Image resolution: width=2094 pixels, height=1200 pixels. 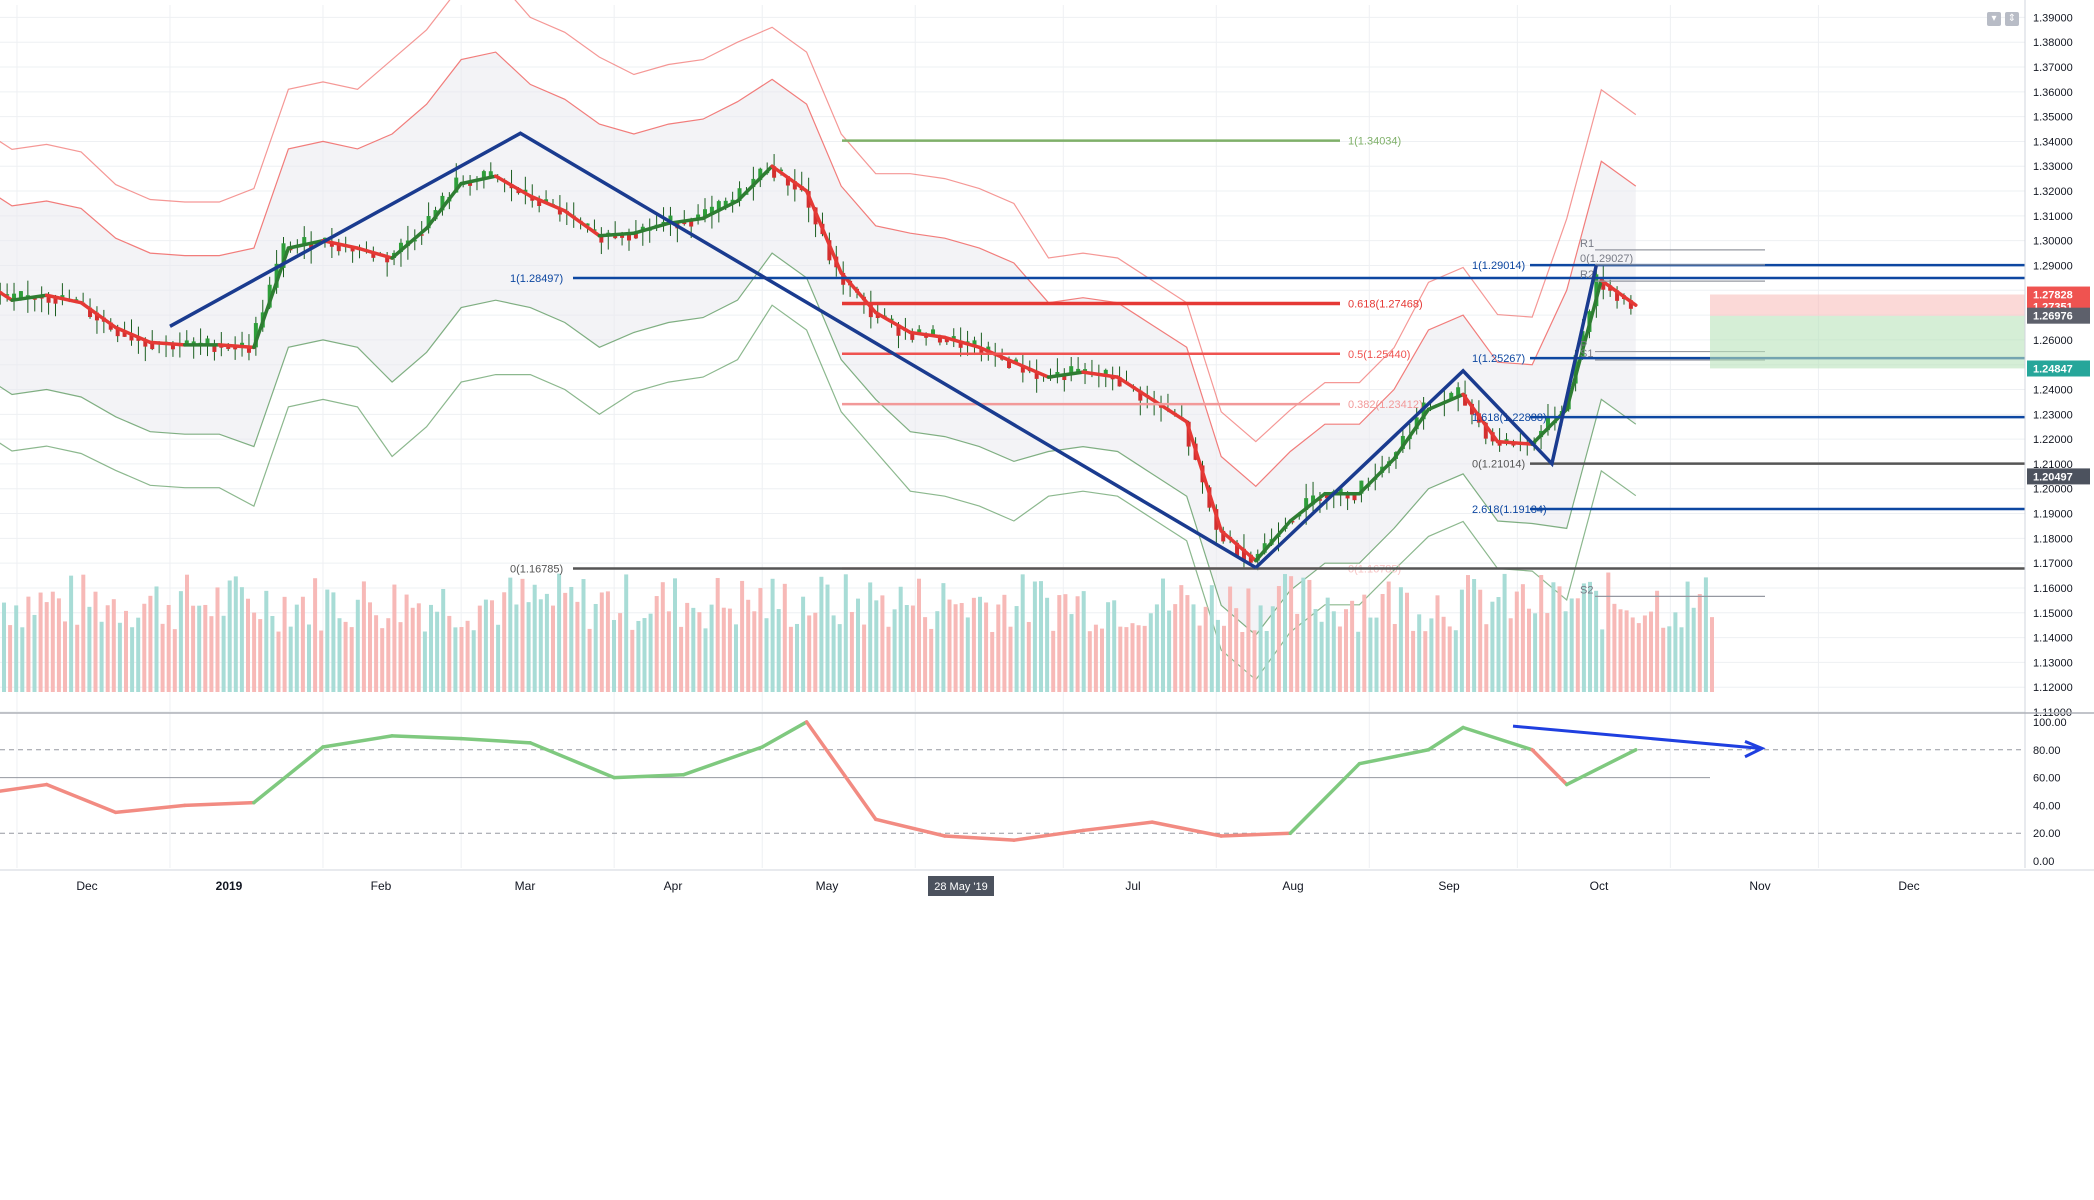 I want to click on collapse-pane-icon: ▾, so click(x=1994, y=19).